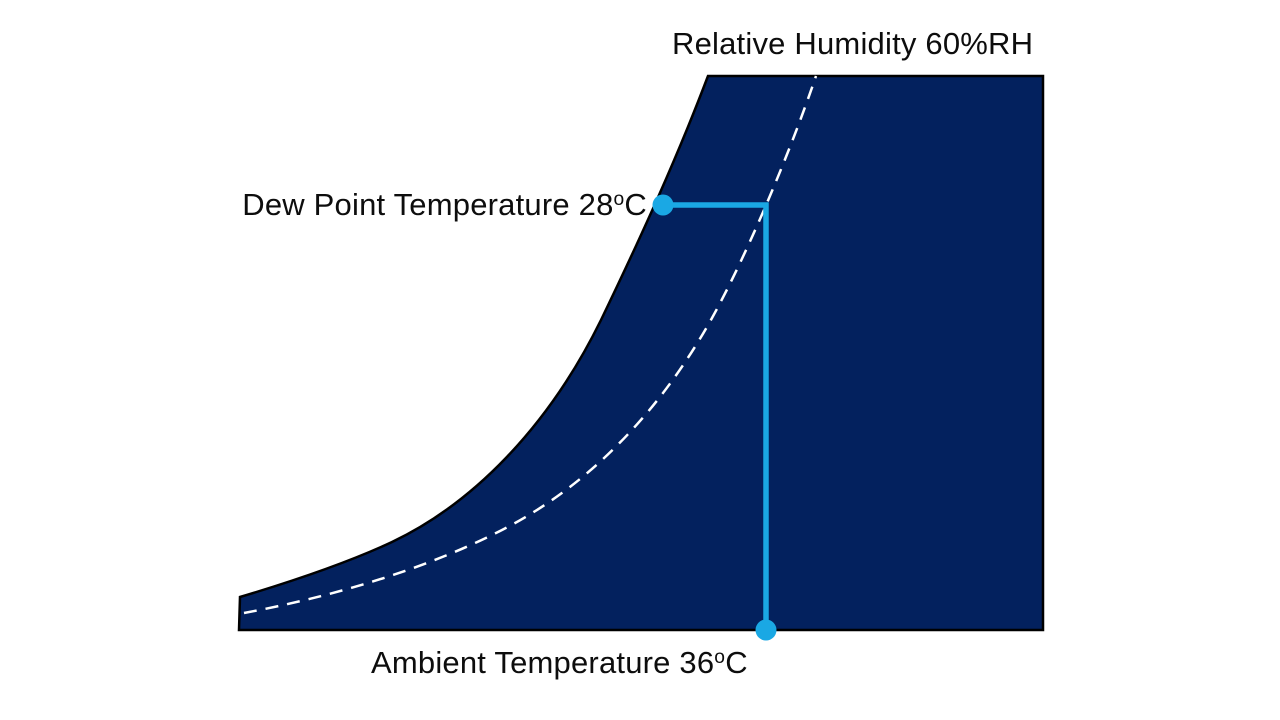  I want to click on dew-point-degree-sup: o, so click(619, 199).